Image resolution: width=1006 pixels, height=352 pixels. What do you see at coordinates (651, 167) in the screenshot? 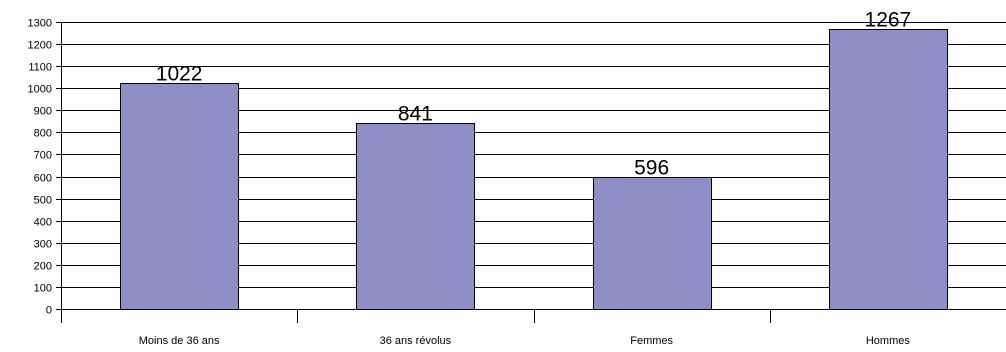
I see `data-label: 596` at bounding box center [651, 167].